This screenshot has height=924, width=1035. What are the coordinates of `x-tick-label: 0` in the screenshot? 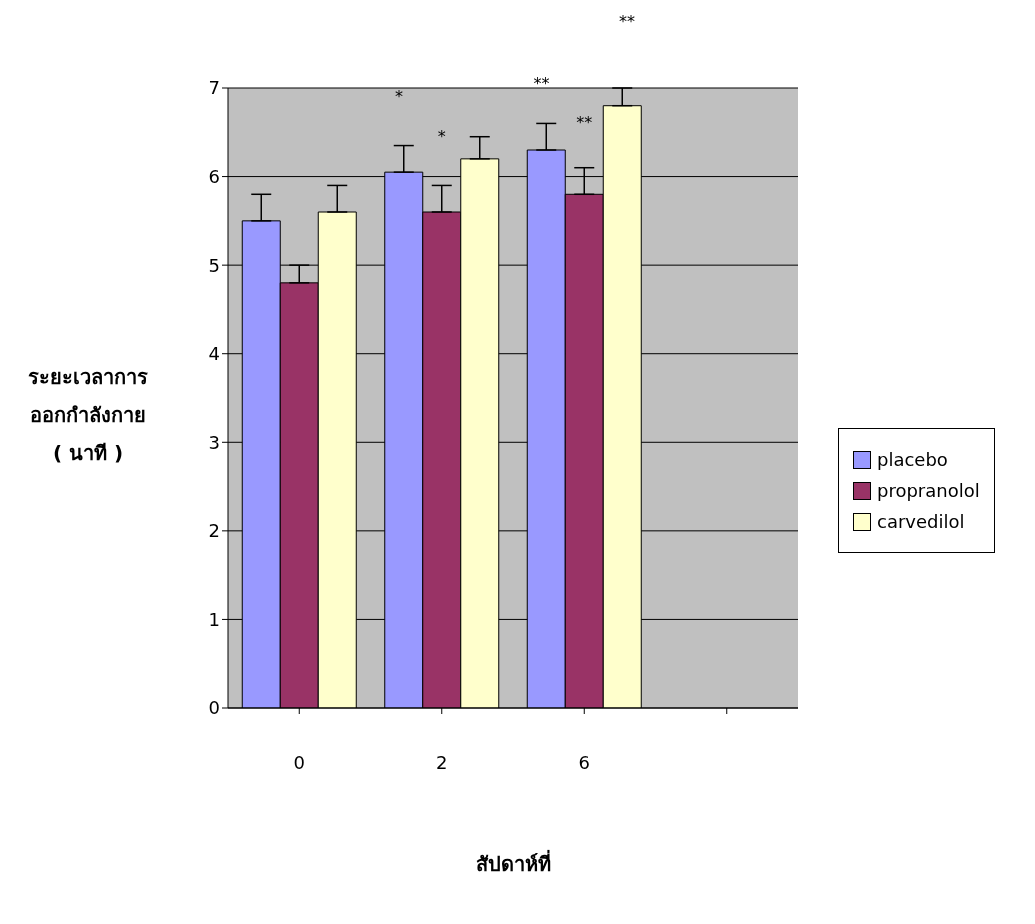 It's located at (299, 762).